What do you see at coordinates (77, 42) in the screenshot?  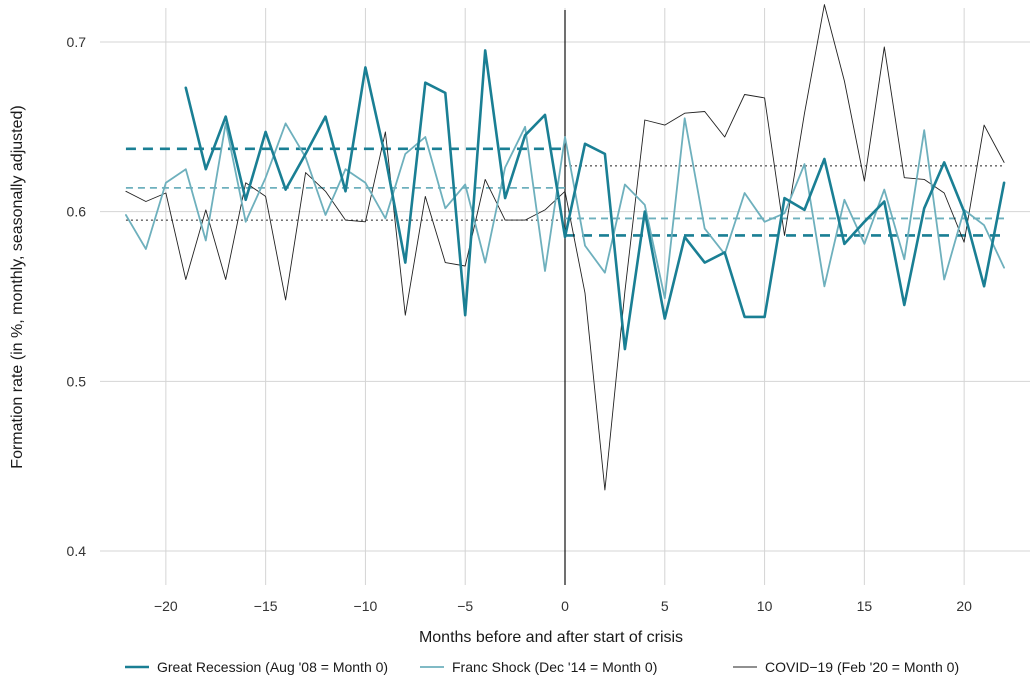 I see `y-tick-label: 0.7` at bounding box center [77, 42].